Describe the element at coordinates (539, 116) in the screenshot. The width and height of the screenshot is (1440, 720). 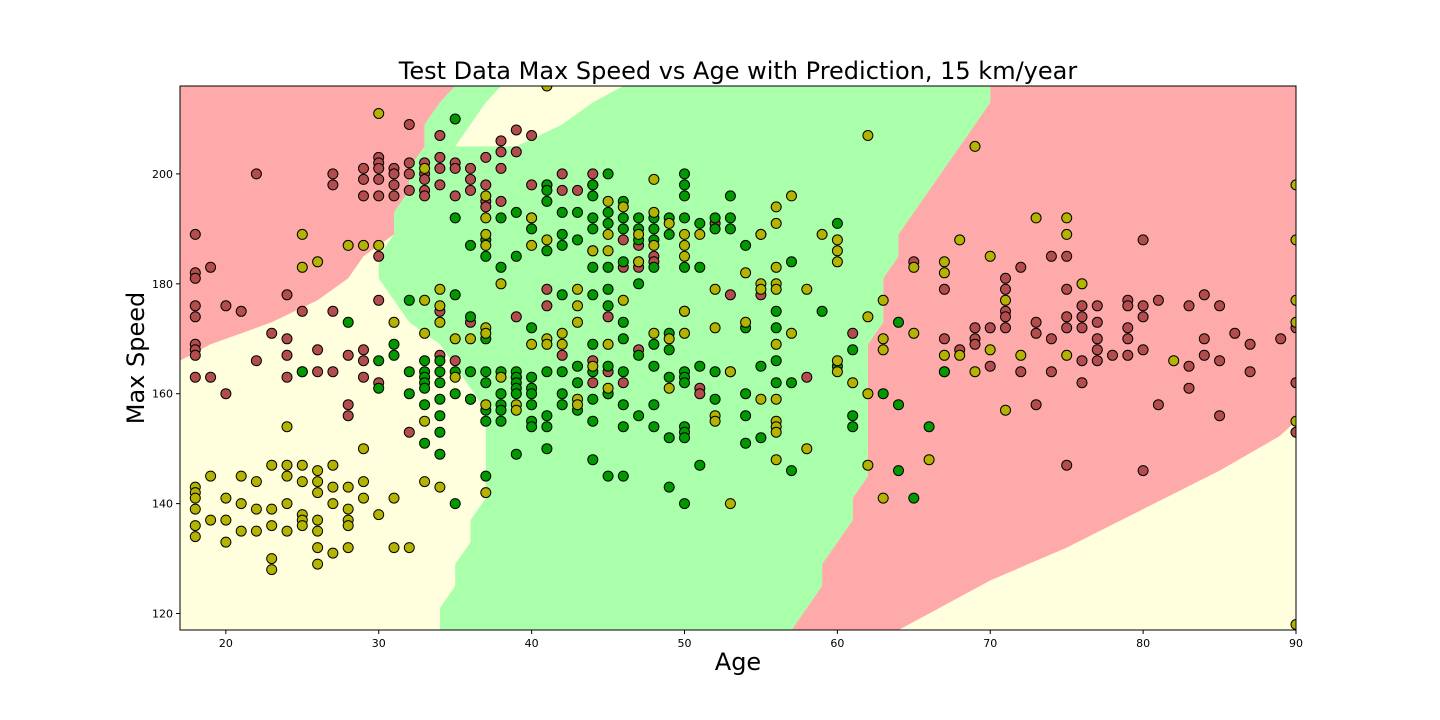
I see `region-yellow-top` at that location.